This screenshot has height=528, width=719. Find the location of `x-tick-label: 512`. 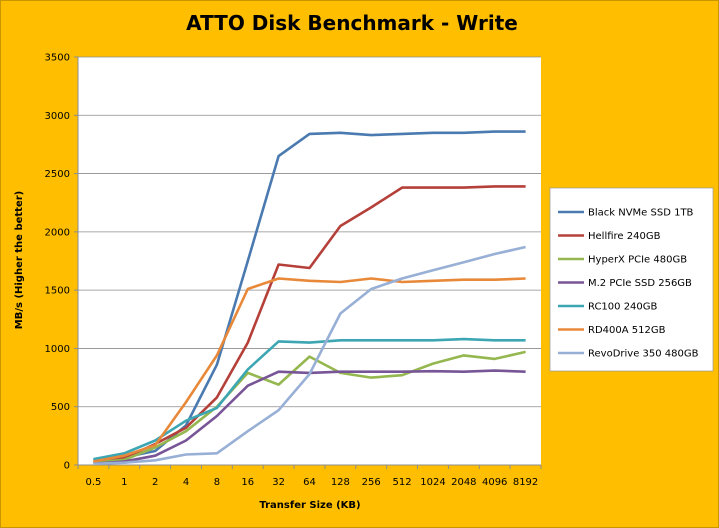

x-tick-label: 512 is located at coordinates (402, 482).